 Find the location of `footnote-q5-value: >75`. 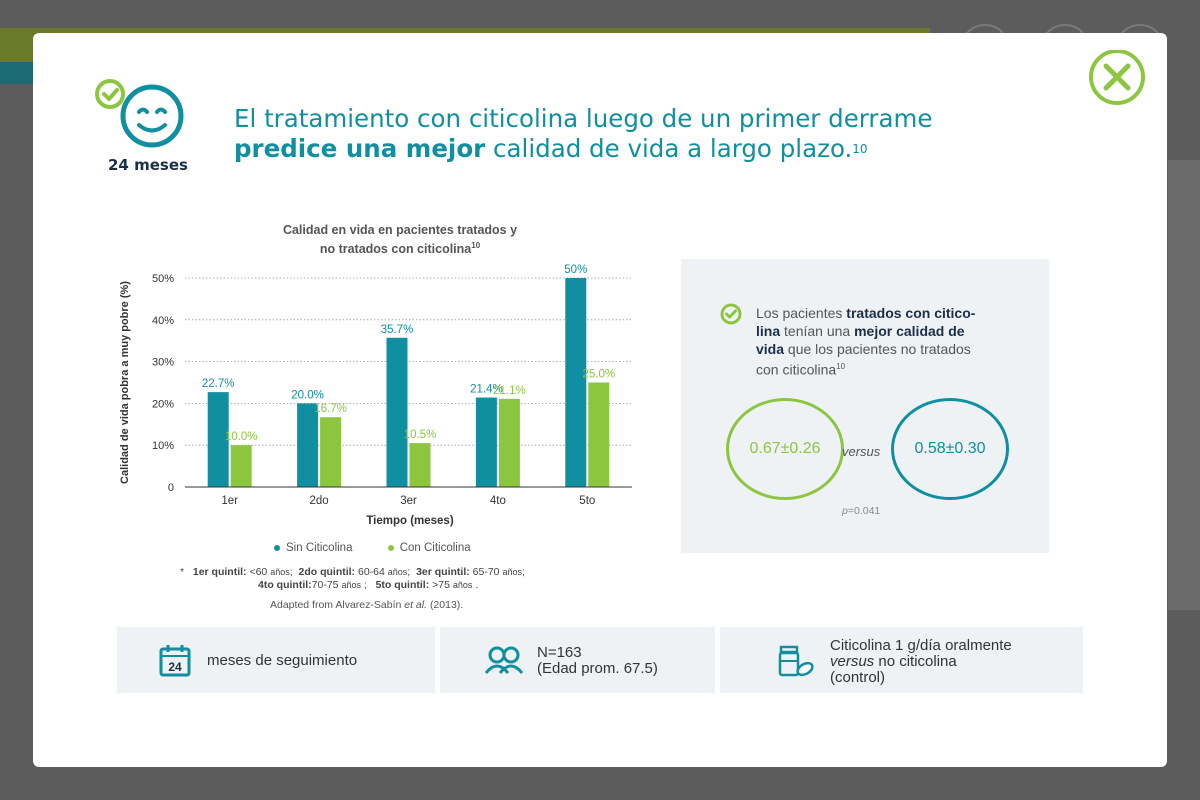

footnote-q5-value: >75 is located at coordinates (441, 585).